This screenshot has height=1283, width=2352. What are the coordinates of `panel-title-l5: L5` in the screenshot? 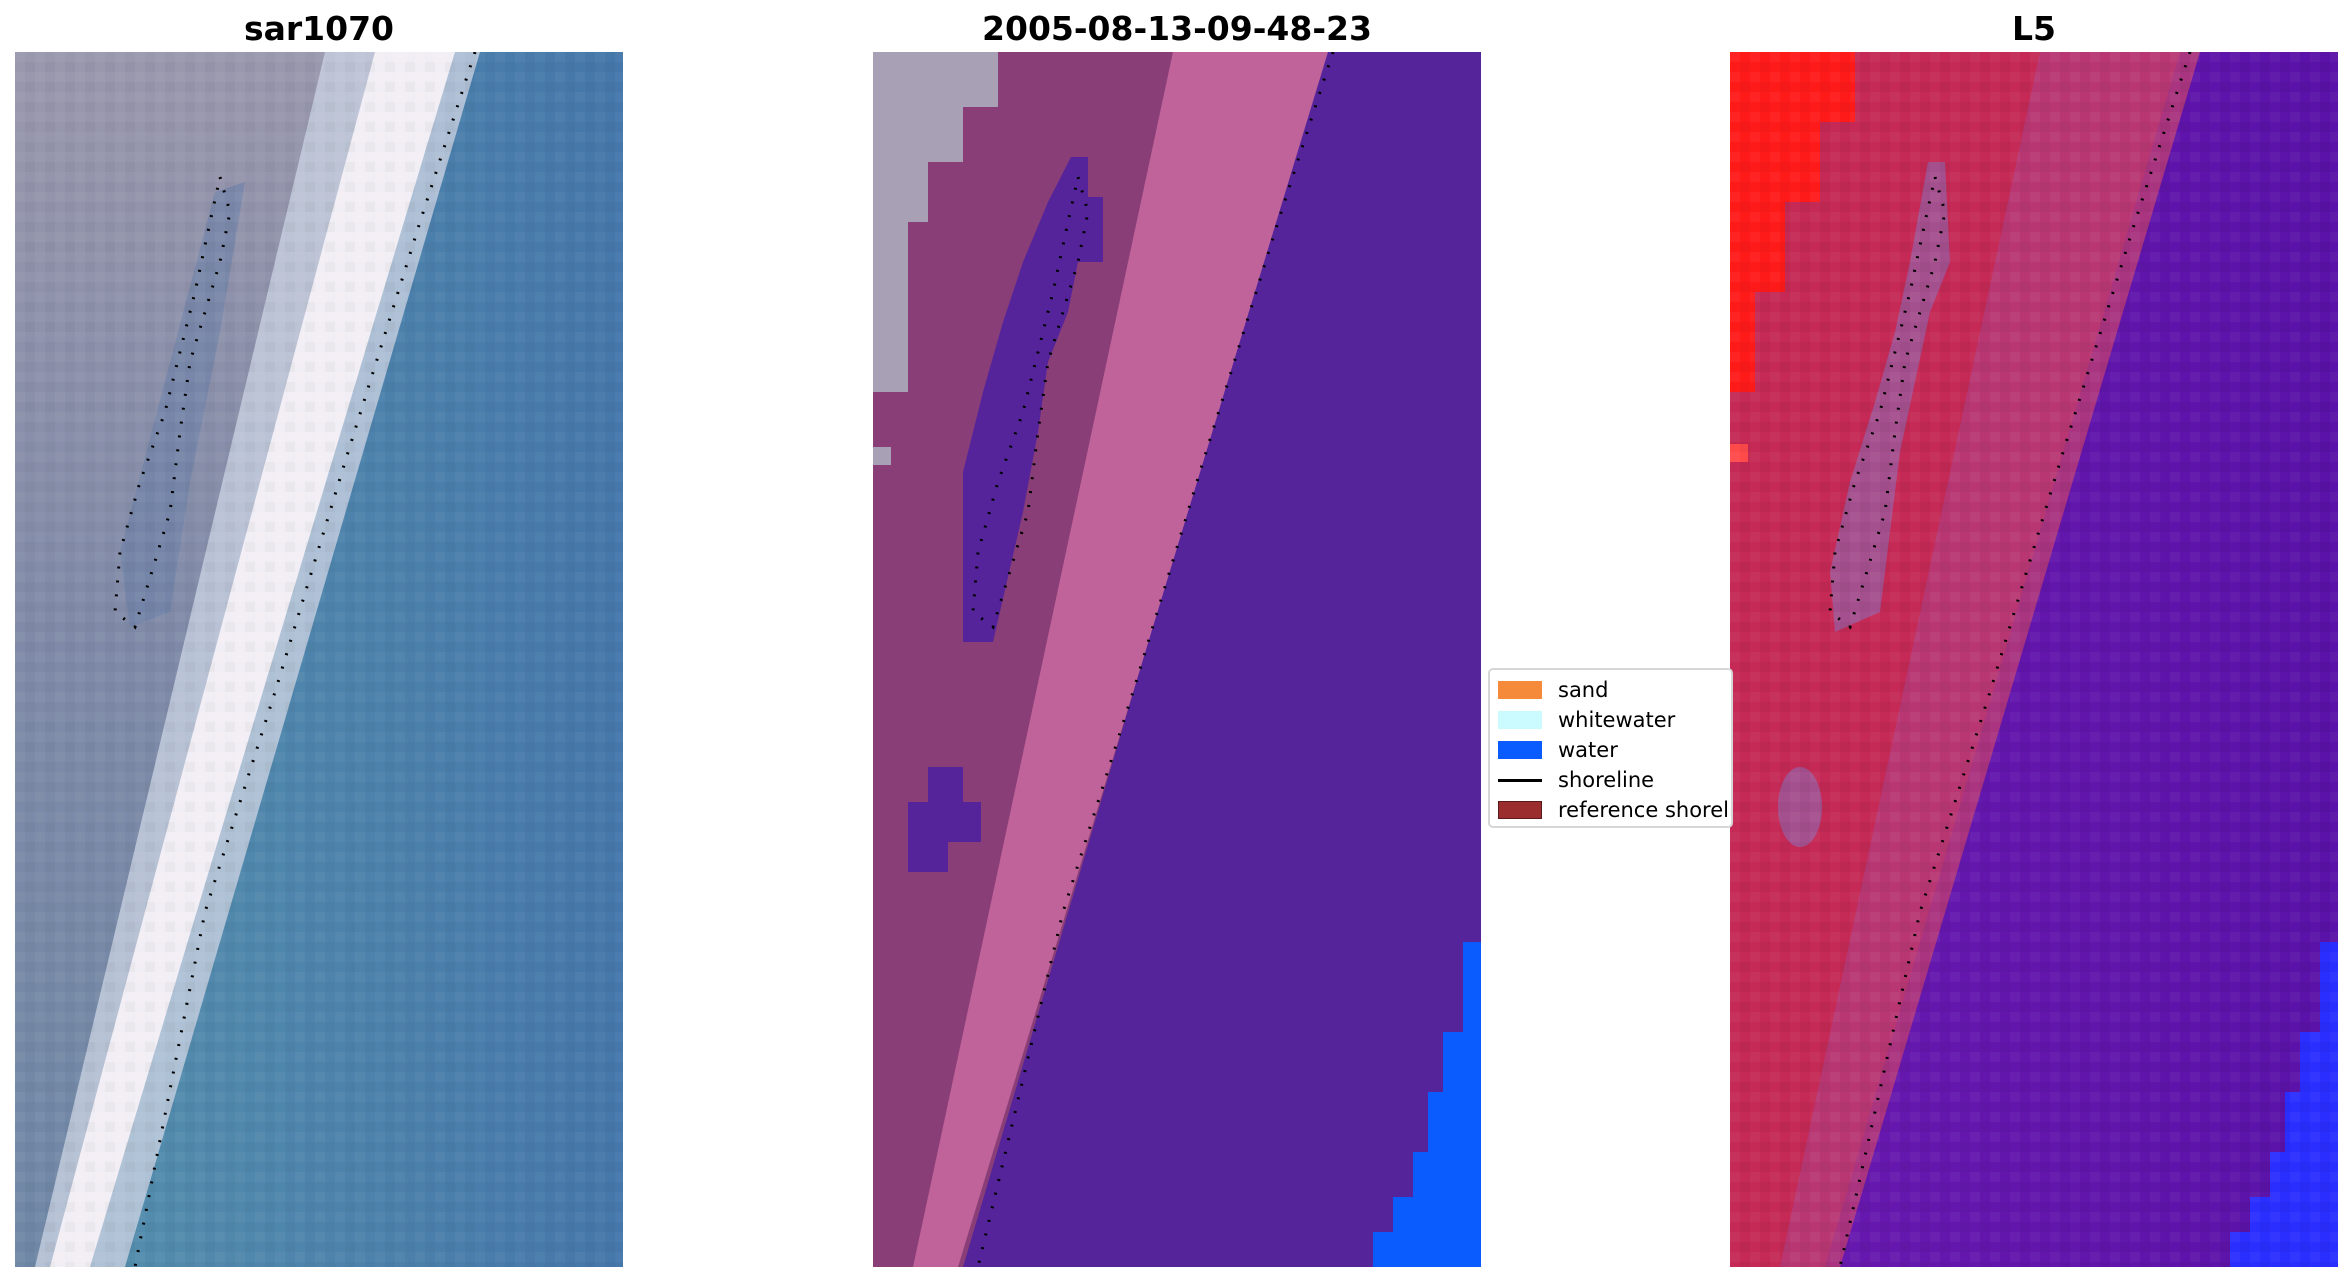 It's located at (2034, 28).